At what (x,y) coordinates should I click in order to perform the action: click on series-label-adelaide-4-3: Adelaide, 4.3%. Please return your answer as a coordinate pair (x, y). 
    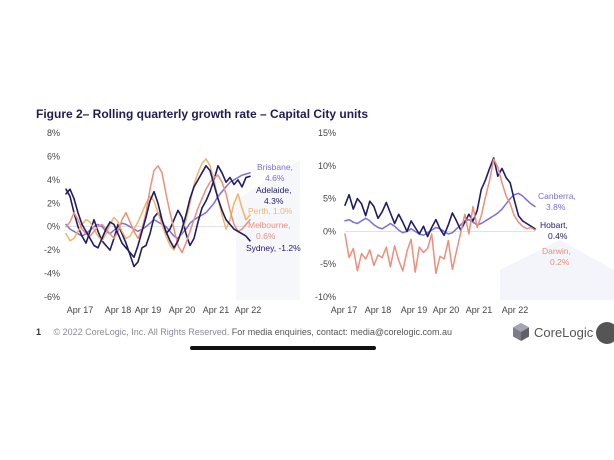
    Looking at the image, I should click on (273, 195).